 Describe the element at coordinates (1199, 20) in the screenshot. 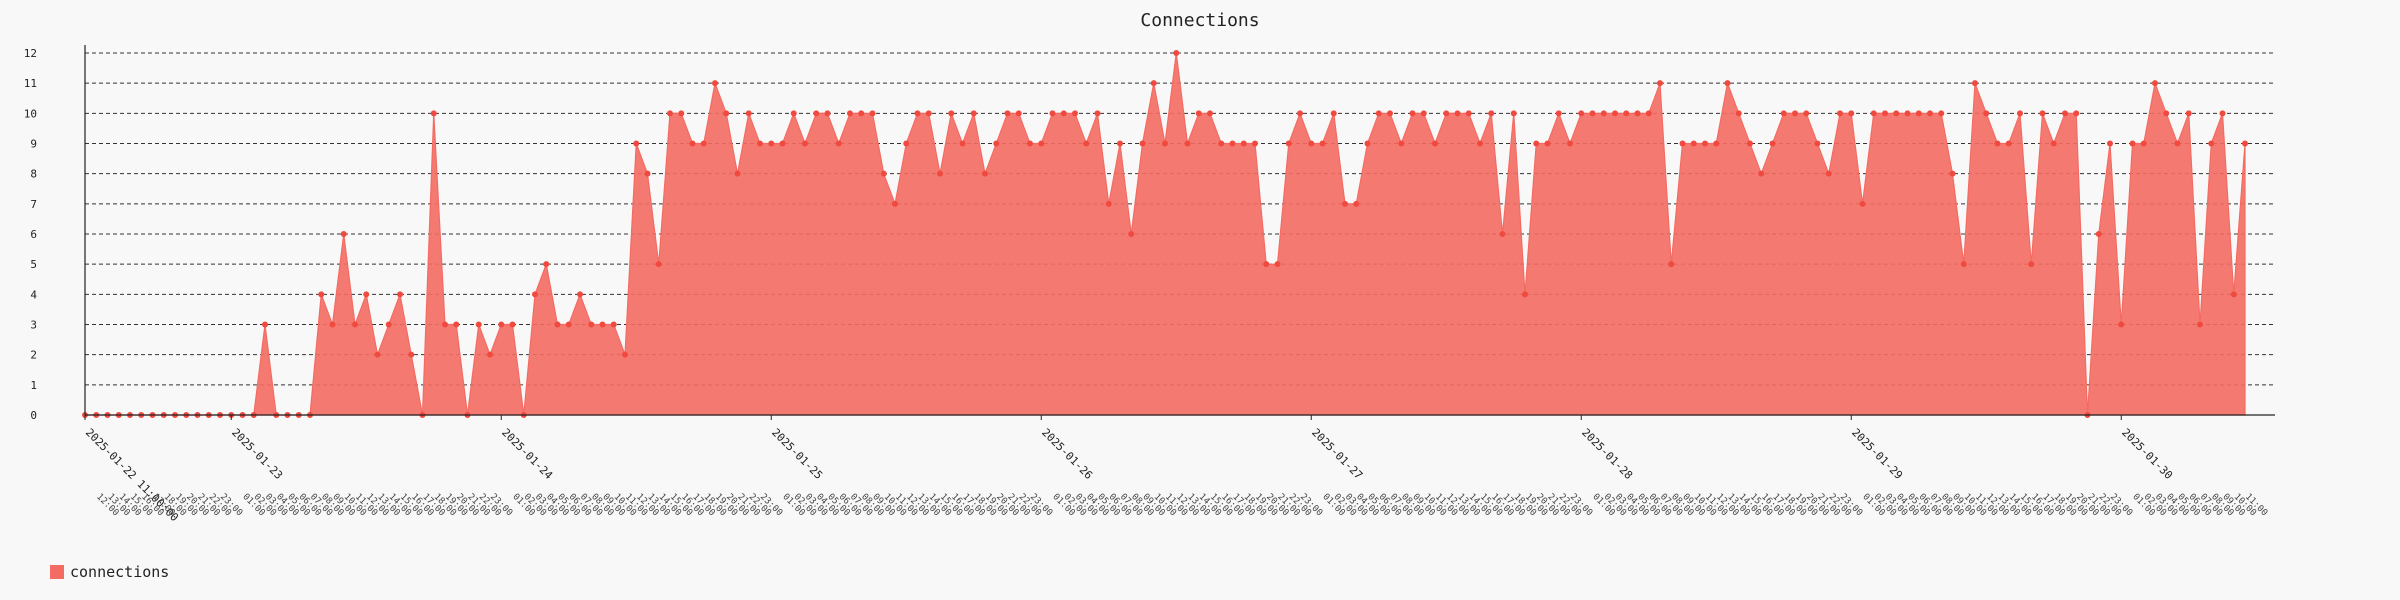

I see `chart-title: Connections` at that location.